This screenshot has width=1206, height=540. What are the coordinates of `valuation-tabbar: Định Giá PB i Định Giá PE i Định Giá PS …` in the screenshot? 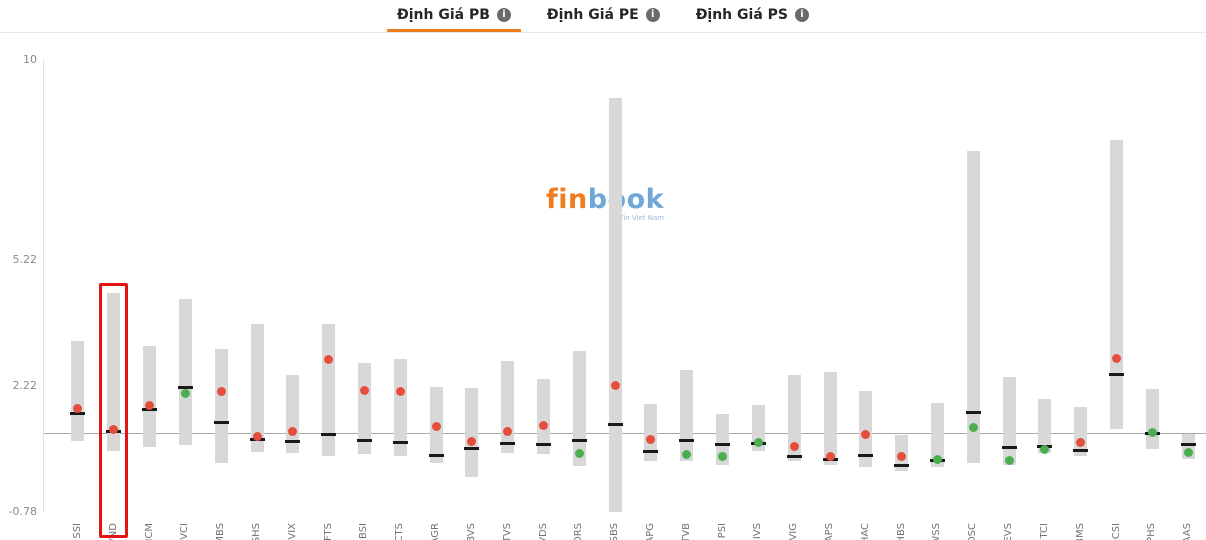 It's located at (603, 16).